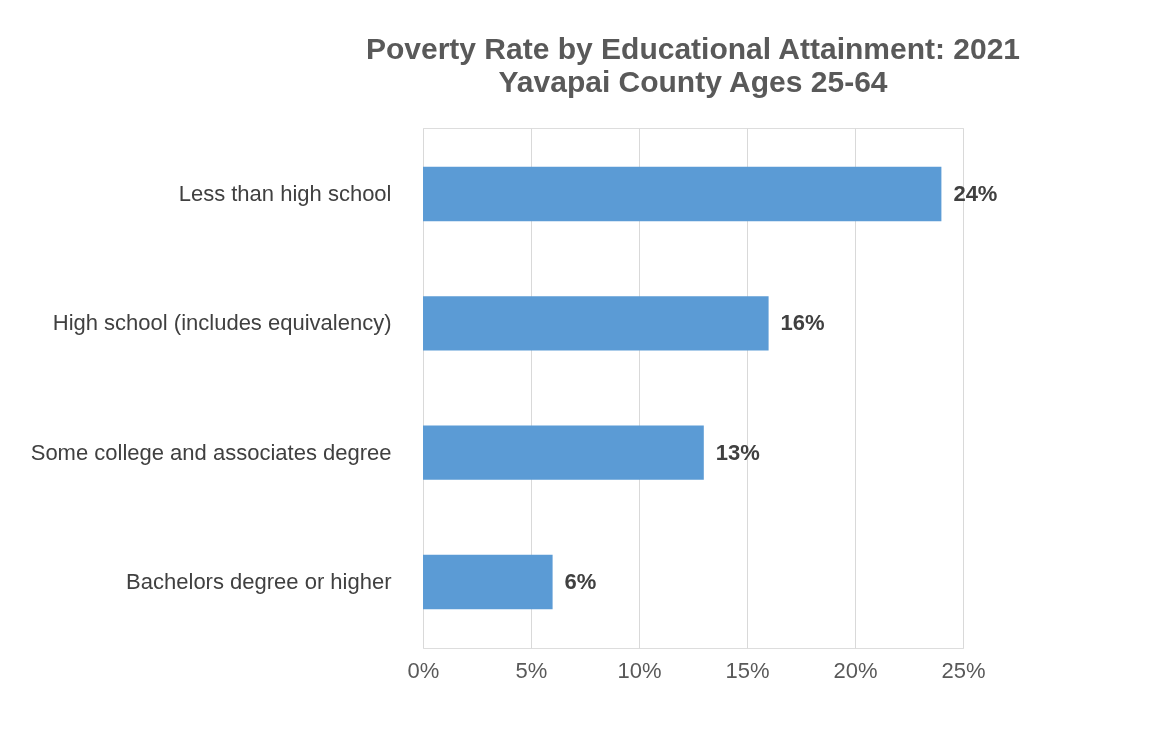 The width and height of the screenshot is (1164, 742). Describe the element at coordinates (259, 582) in the screenshot. I see `y-tick-label: Bachelors degree or higher` at that location.